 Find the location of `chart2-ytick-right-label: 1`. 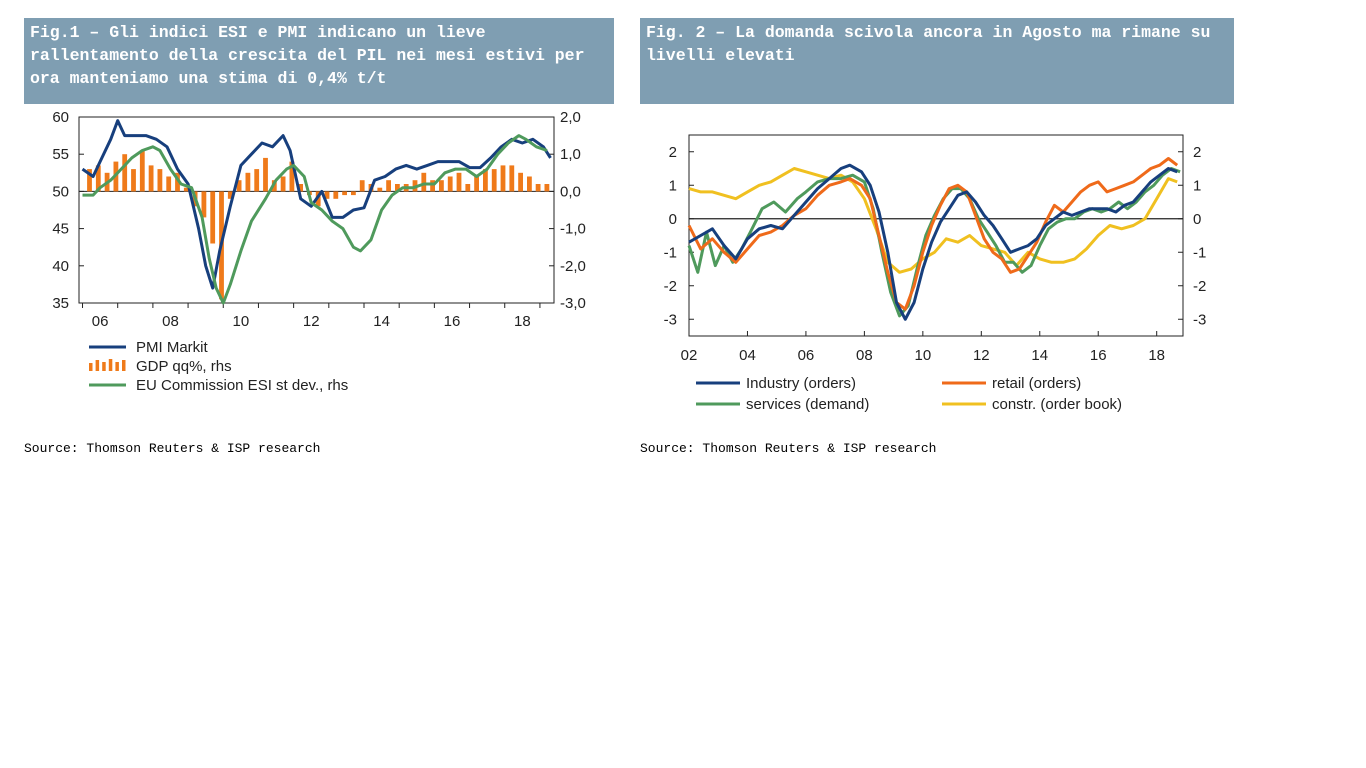

chart2-ytick-right-label: 1 is located at coordinates (1197, 185).